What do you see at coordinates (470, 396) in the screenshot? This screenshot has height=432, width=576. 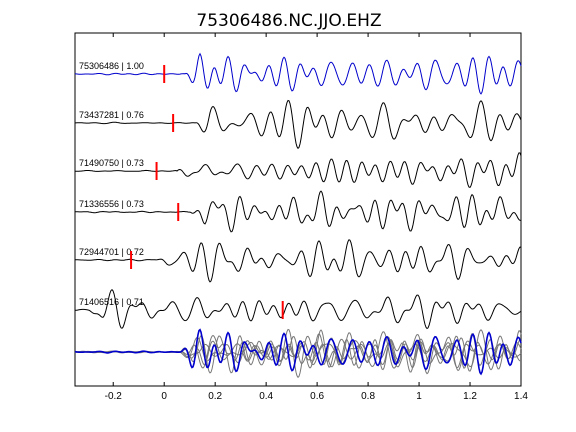 I see `x-tick-label-7: 1.2` at bounding box center [470, 396].